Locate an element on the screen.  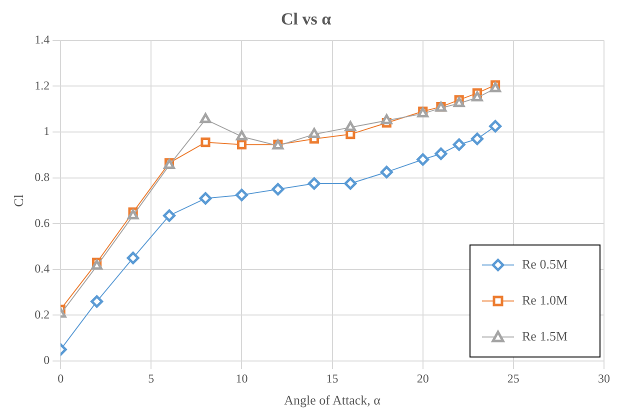
x-axis-title: Angle of Attack, α is located at coordinates (332, 400).